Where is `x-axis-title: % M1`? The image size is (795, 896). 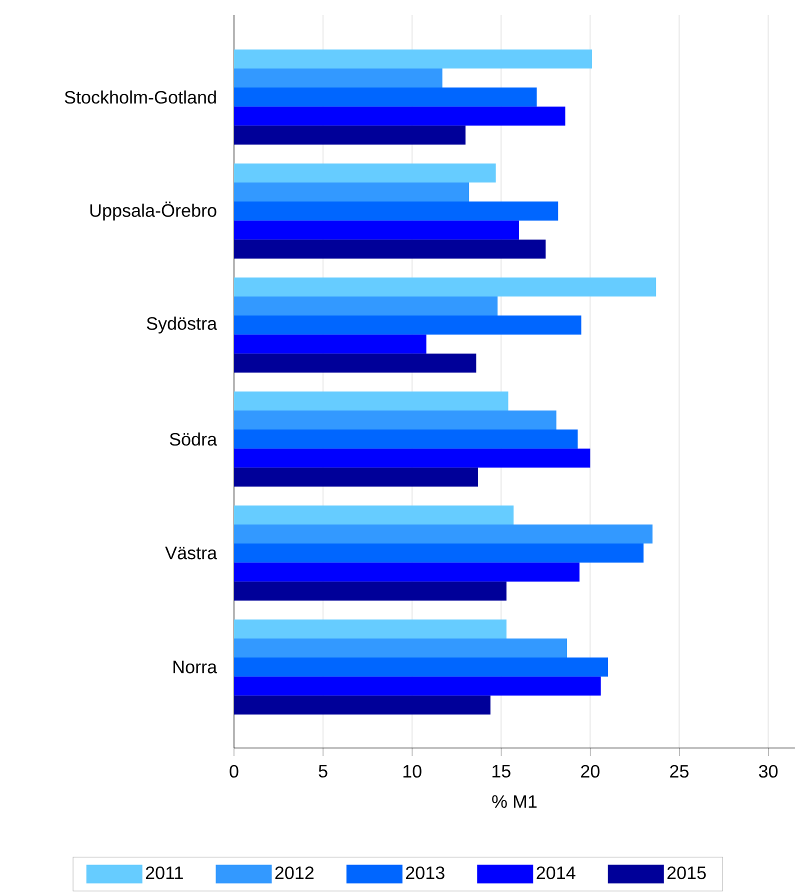 x-axis-title: % M1 is located at coordinates (514, 801).